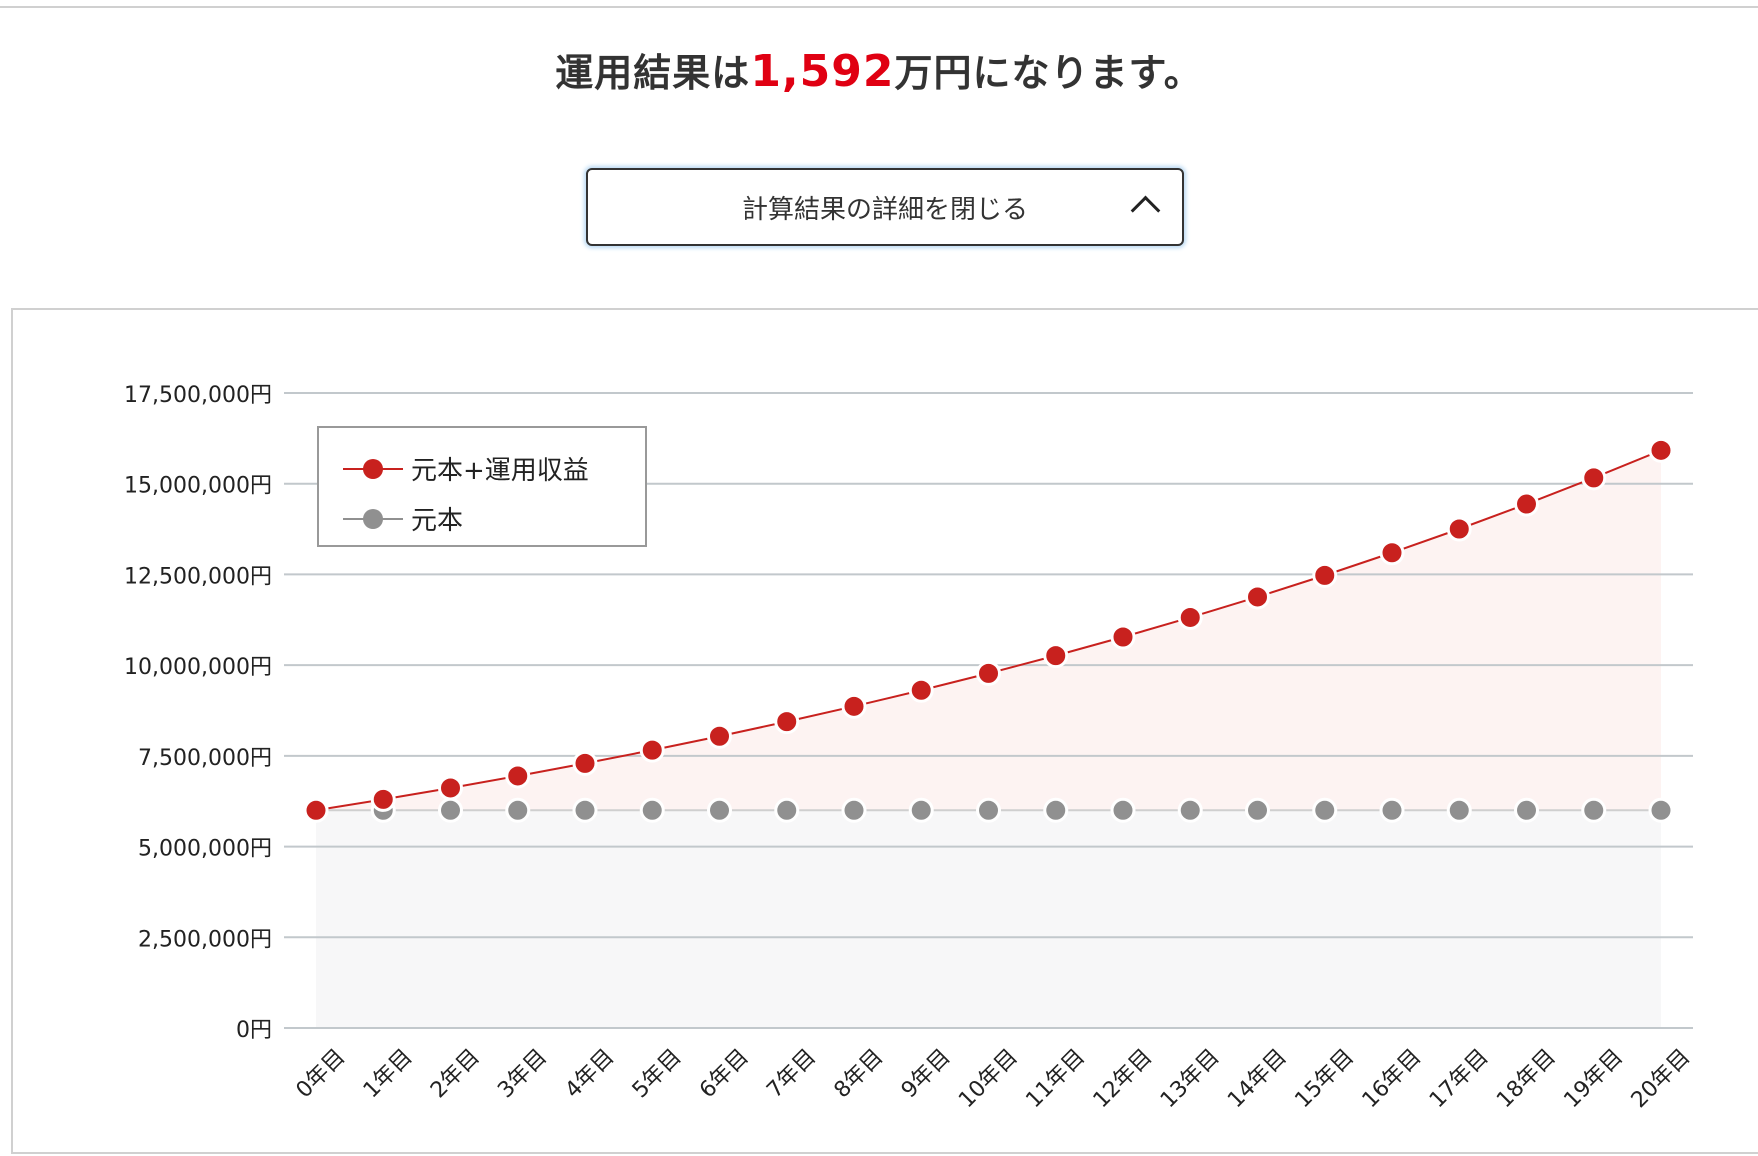 The width and height of the screenshot is (1758, 1156). What do you see at coordinates (1661, 1079) in the screenshot?
I see `x-tick-label: 20年目` at bounding box center [1661, 1079].